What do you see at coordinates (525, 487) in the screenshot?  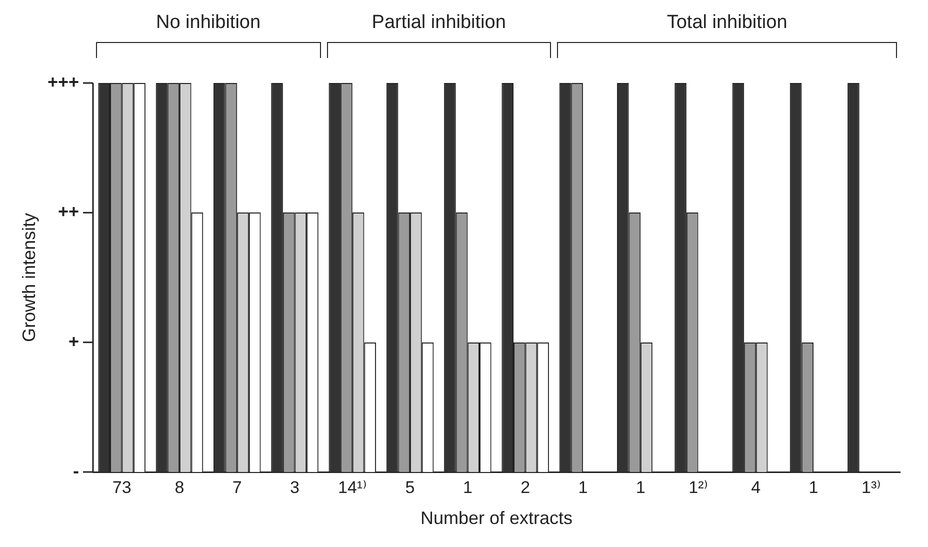 I see `x-tick-label: 2` at bounding box center [525, 487].